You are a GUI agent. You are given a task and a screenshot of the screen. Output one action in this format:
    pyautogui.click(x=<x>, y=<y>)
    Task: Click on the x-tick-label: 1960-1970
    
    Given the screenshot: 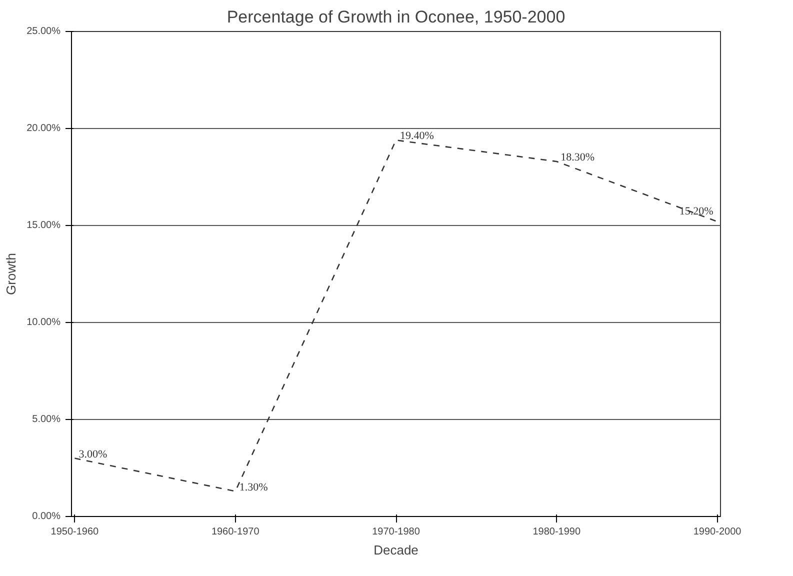 What is the action you would take?
    pyautogui.click(x=235, y=532)
    